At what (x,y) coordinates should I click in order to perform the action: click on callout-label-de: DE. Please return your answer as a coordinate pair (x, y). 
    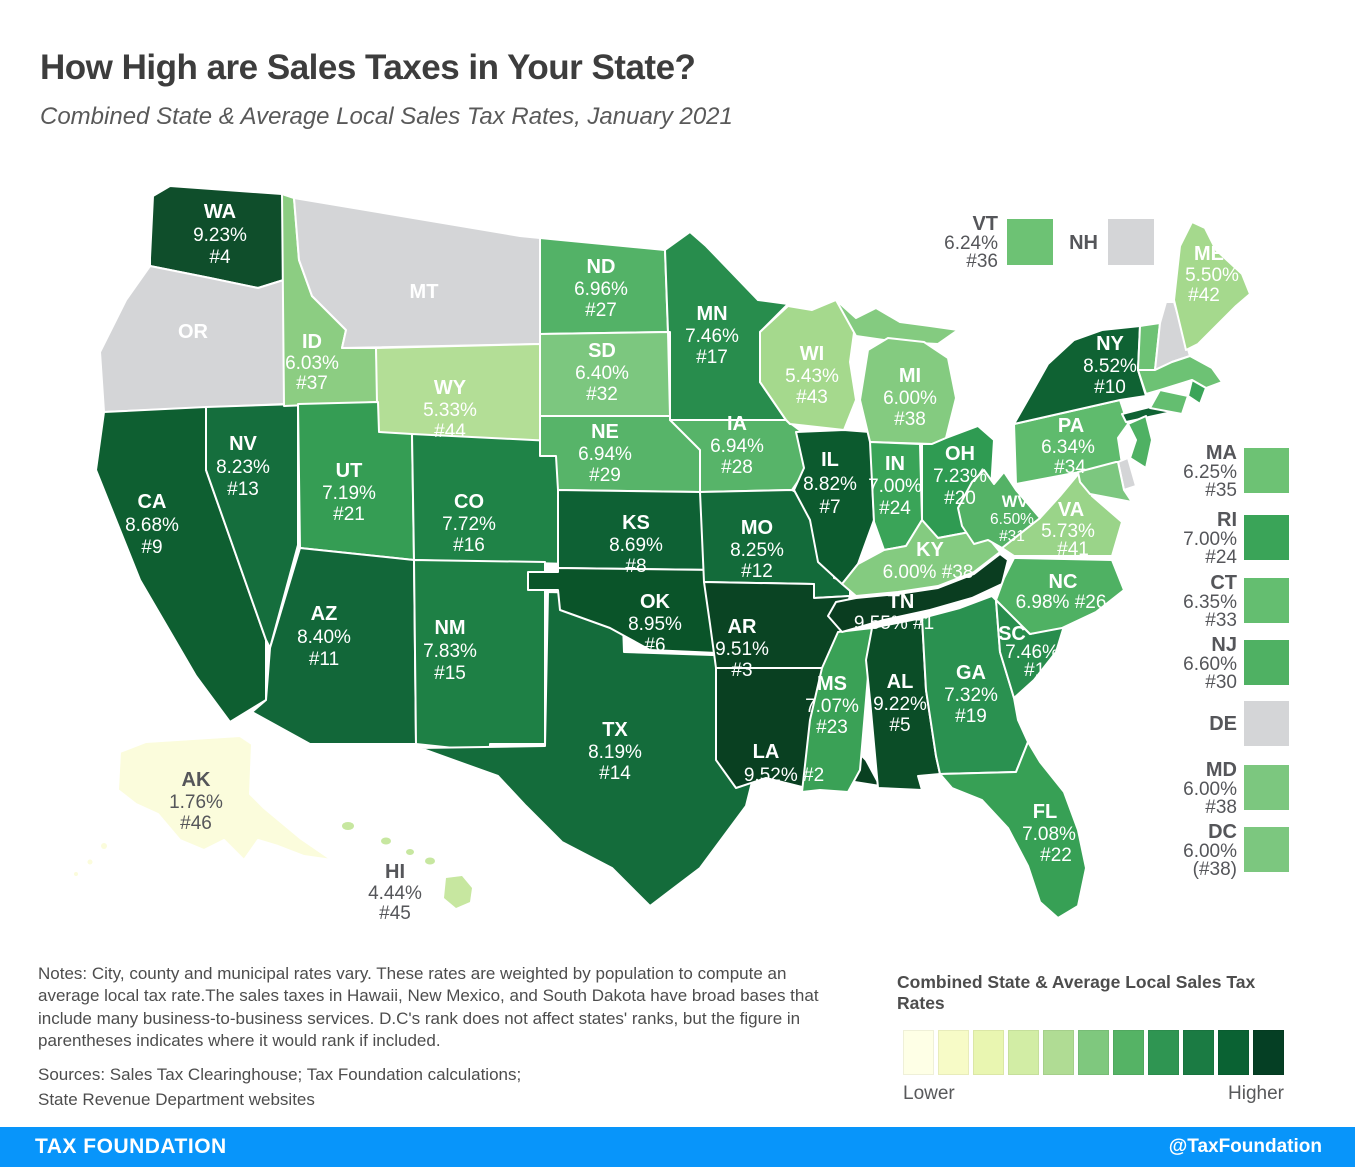
    Looking at the image, I should click on (1223, 724).